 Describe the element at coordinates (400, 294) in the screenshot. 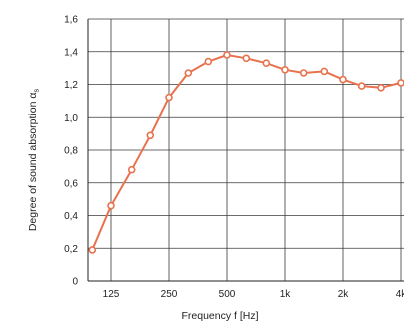

I see `x-tick-label: 4k` at that location.